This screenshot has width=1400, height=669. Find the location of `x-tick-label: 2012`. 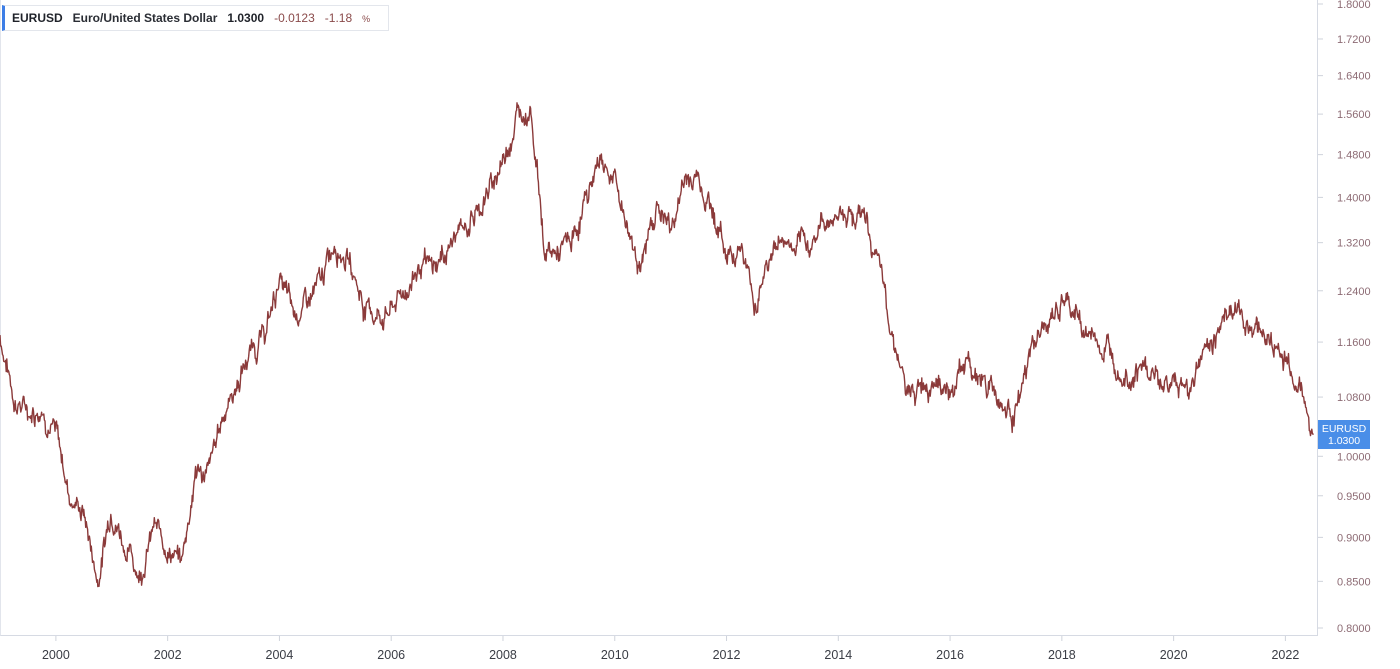

x-tick-label: 2012 is located at coordinates (727, 655).